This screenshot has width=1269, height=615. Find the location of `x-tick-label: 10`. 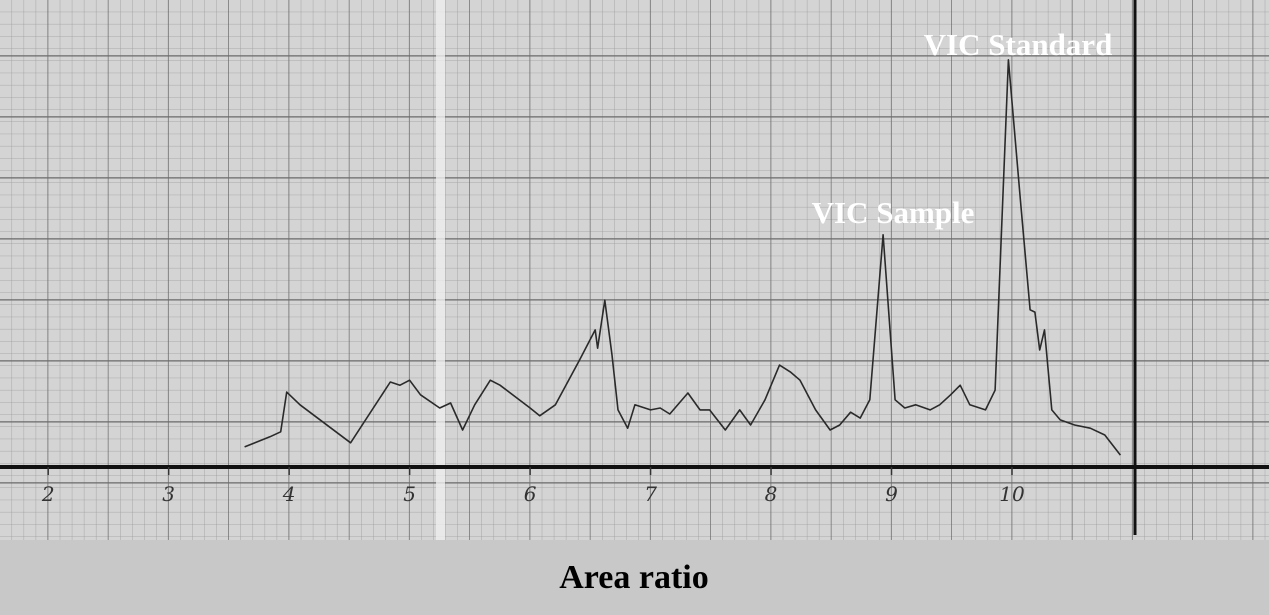

x-tick-label: 10 is located at coordinates (1012, 494).